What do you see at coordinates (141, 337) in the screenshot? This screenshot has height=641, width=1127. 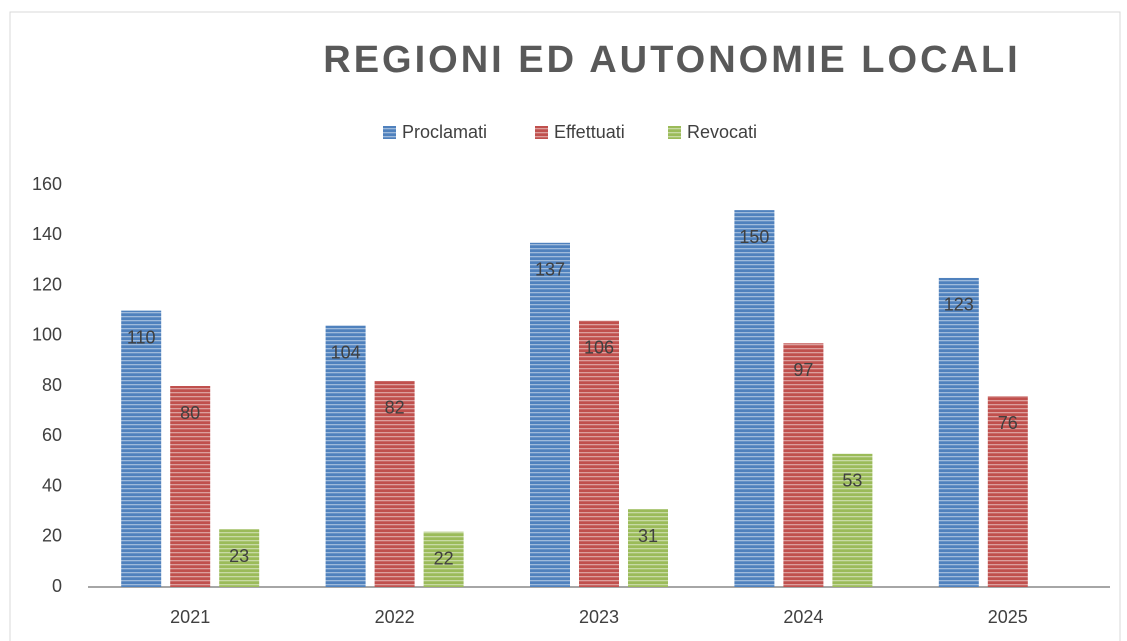 I see `data-label: 110` at bounding box center [141, 337].